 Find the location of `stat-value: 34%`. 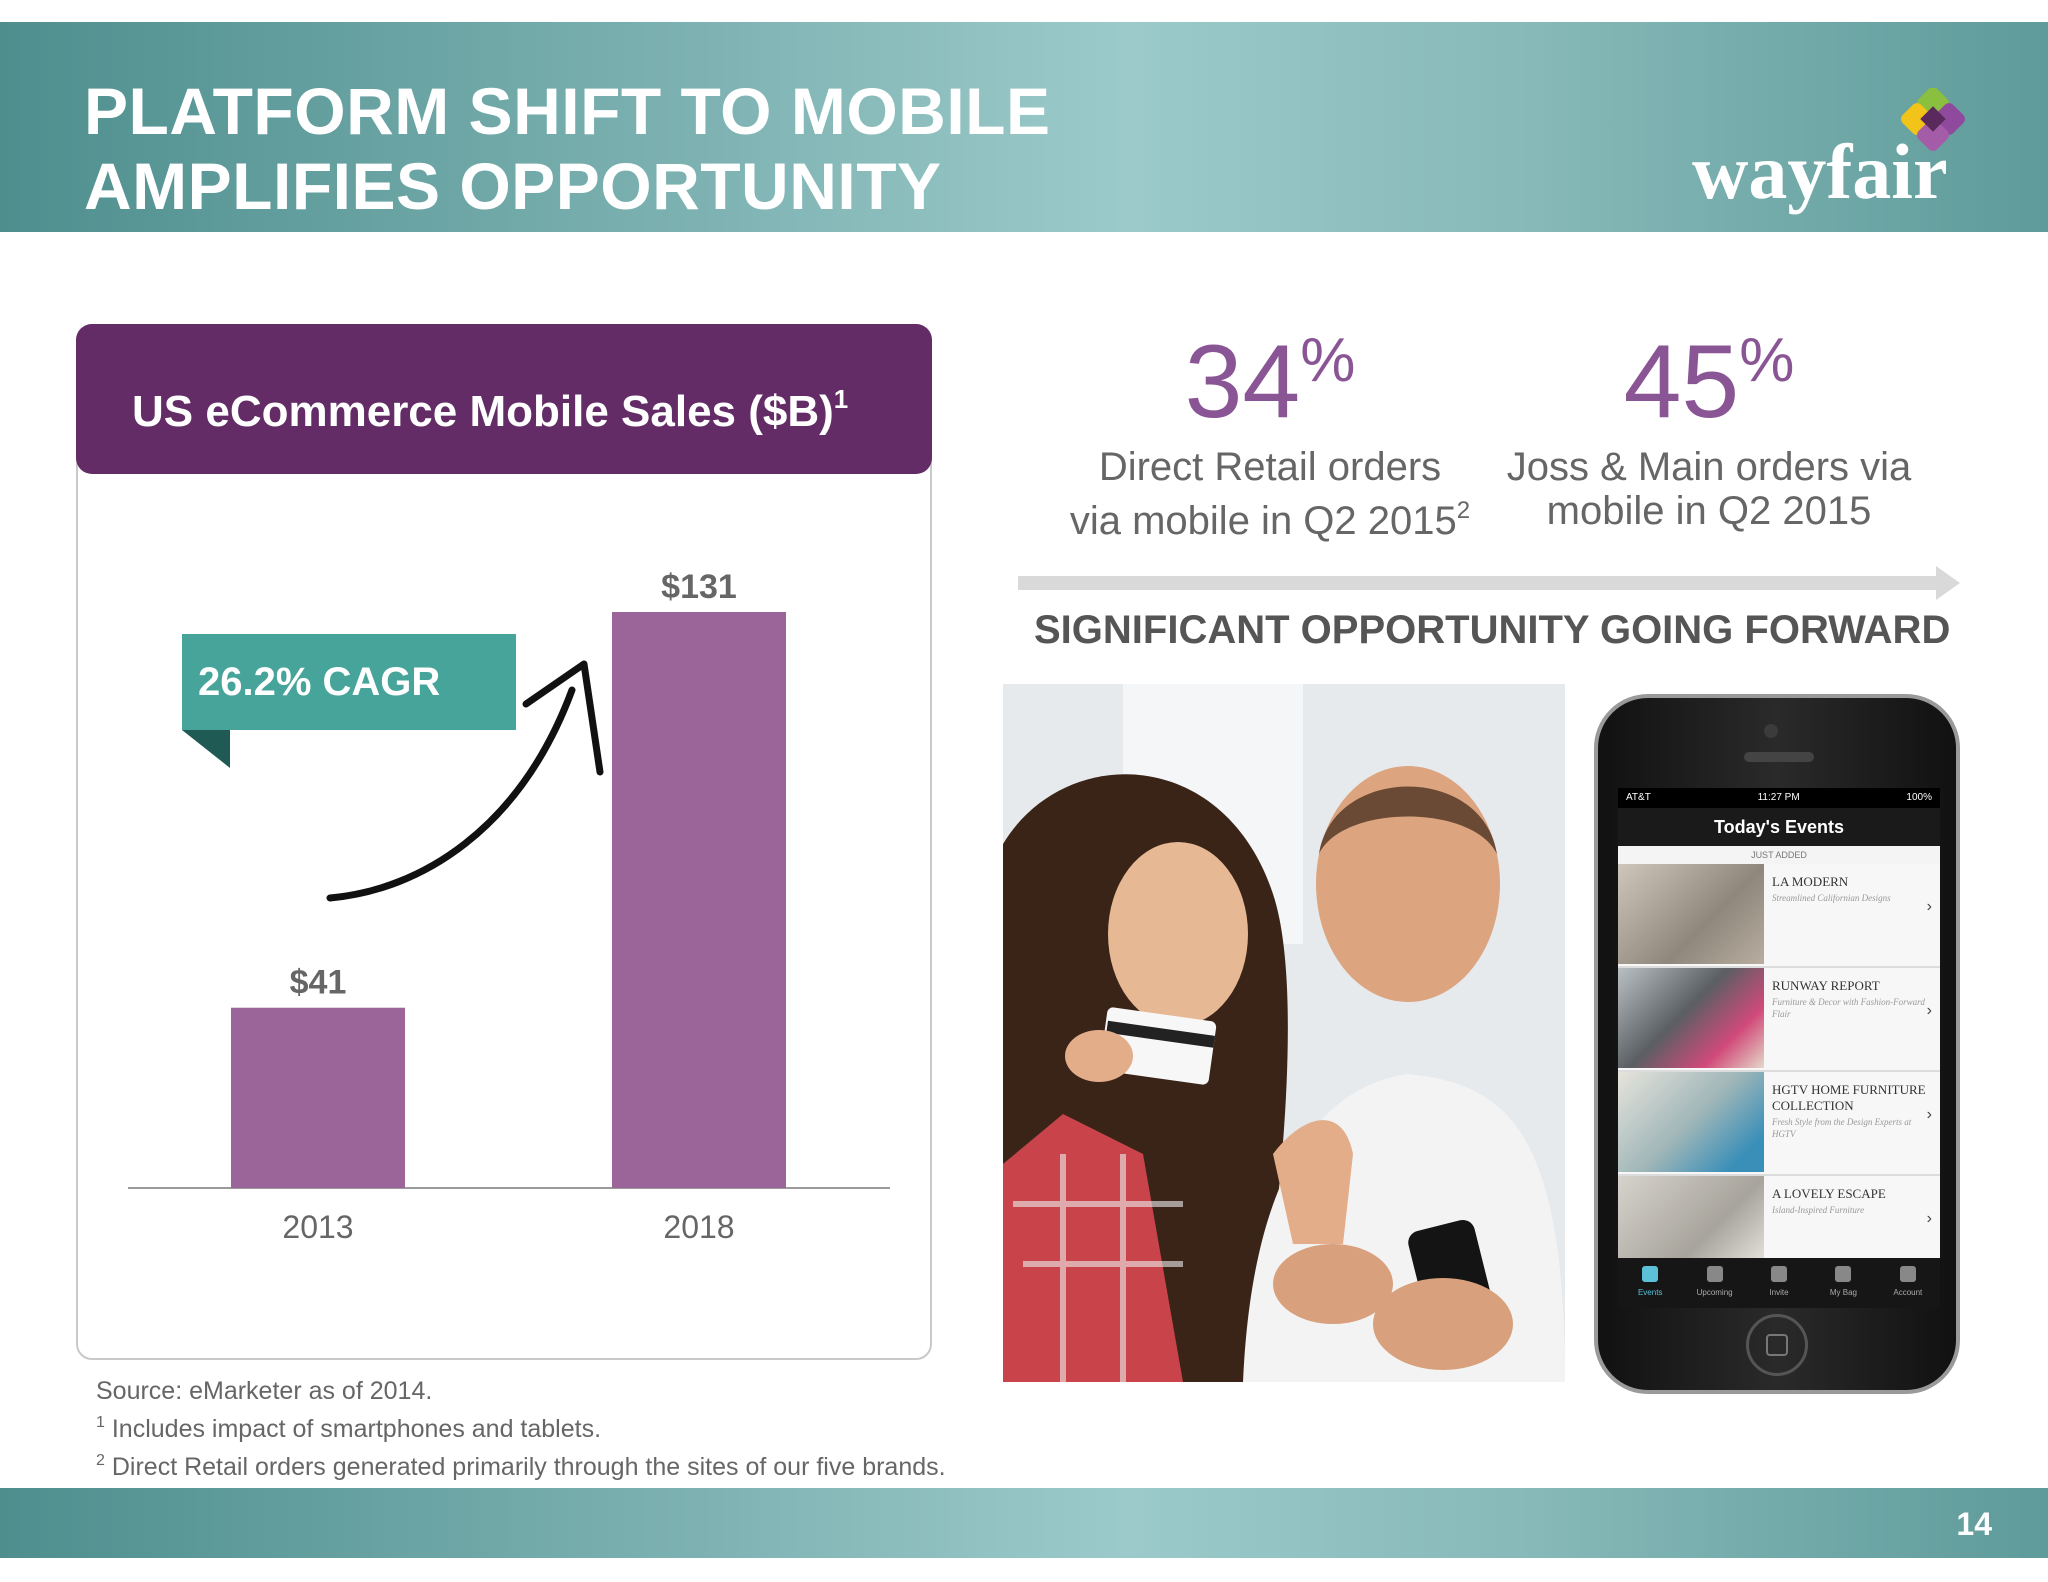

stat-value: 34% is located at coordinates (1270, 382).